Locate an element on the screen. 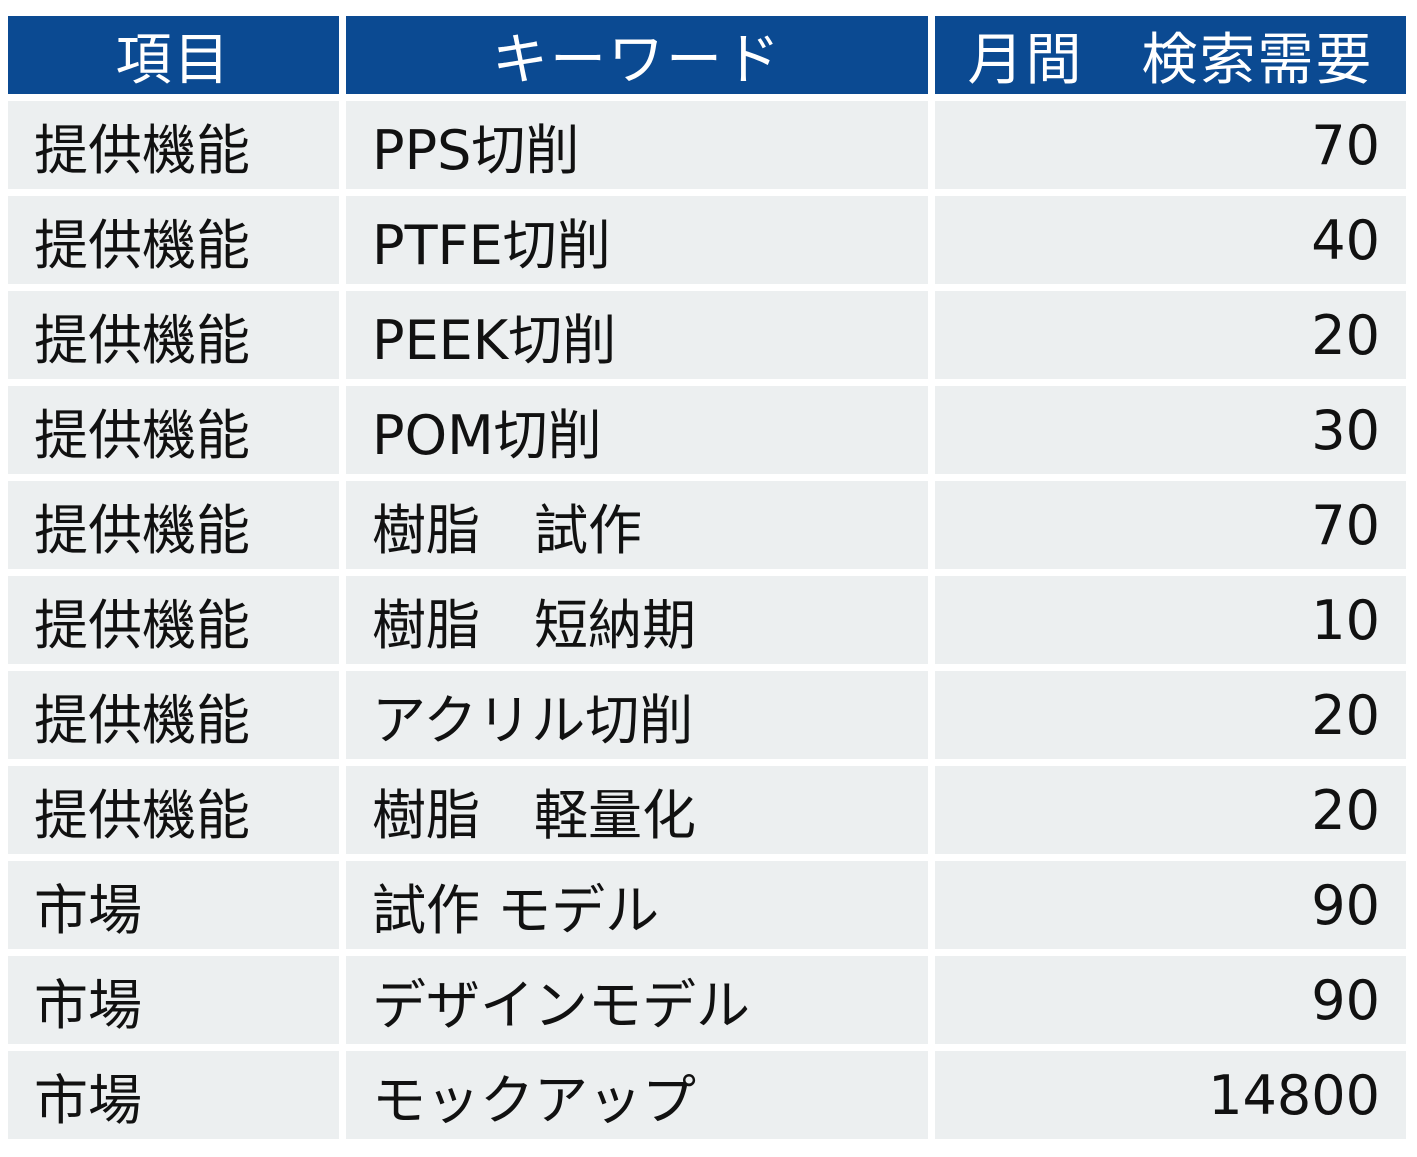 The image size is (1417, 1157). row-2-volume: 40 is located at coordinates (1170, 240).